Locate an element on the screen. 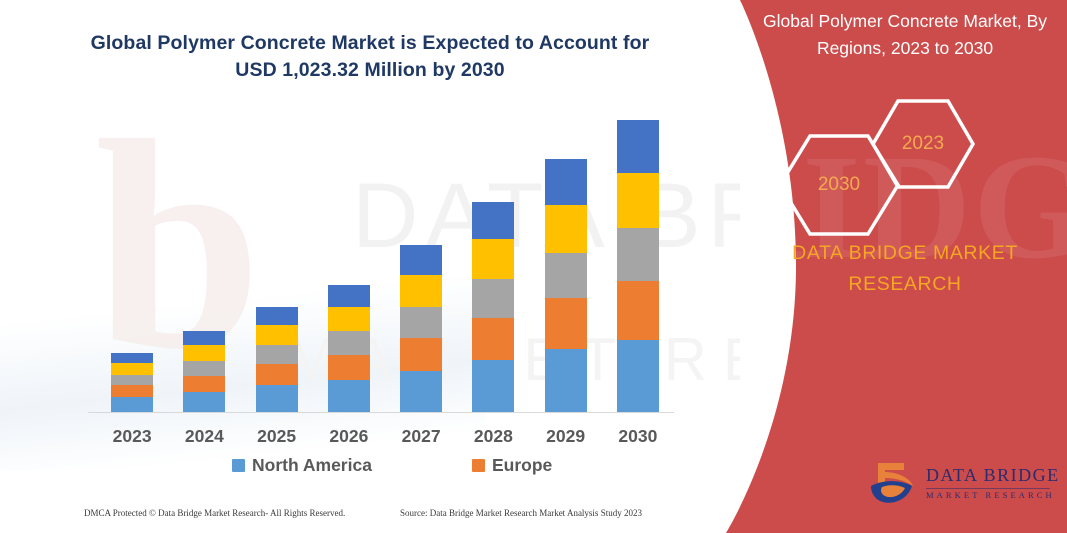 The width and height of the screenshot is (1067, 533). bar-2028 is located at coordinates (493, 306).